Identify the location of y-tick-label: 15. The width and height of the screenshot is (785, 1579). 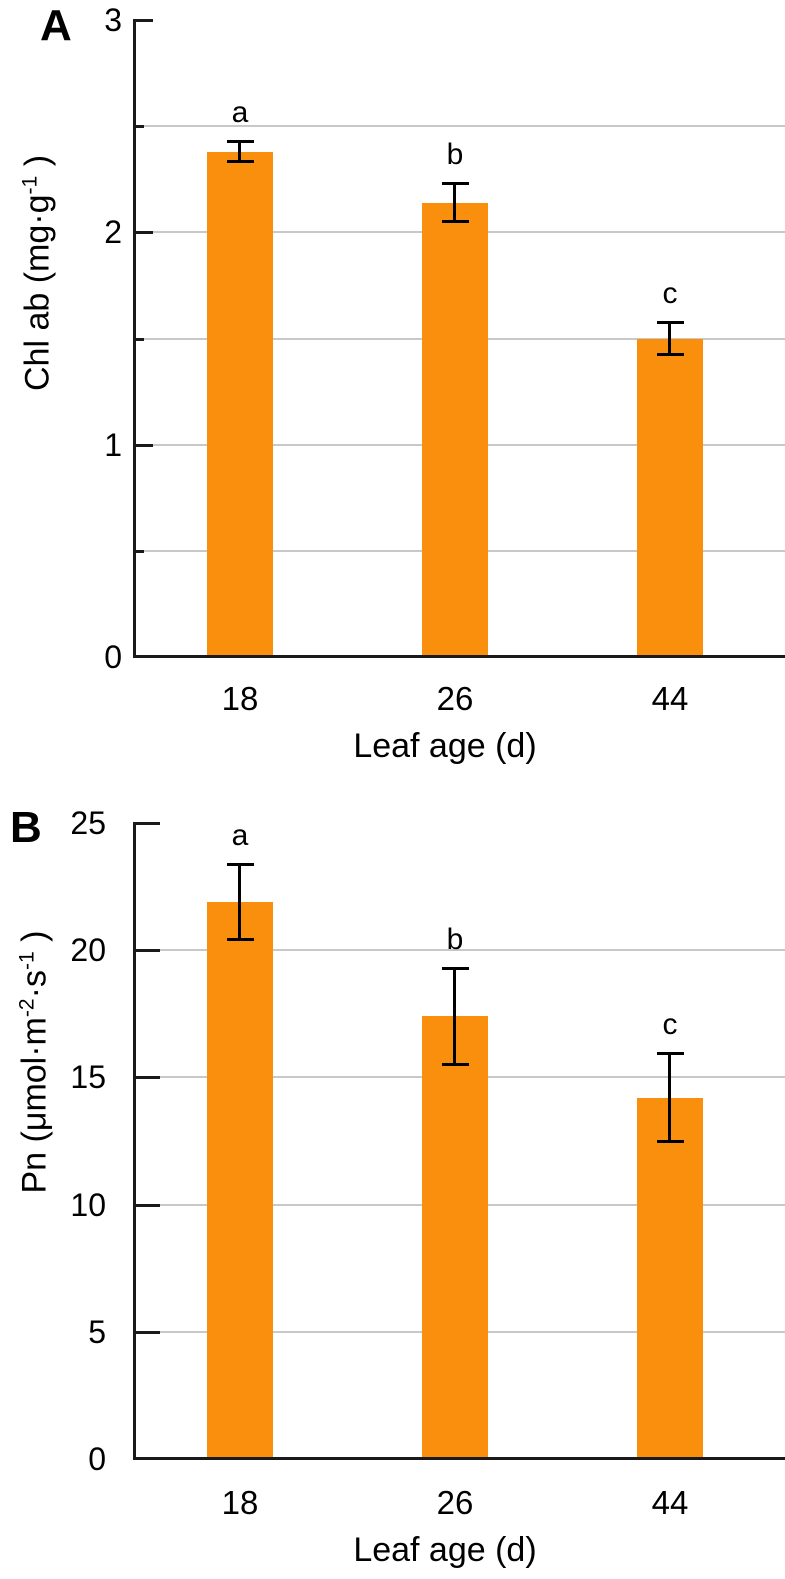
(88, 1077).